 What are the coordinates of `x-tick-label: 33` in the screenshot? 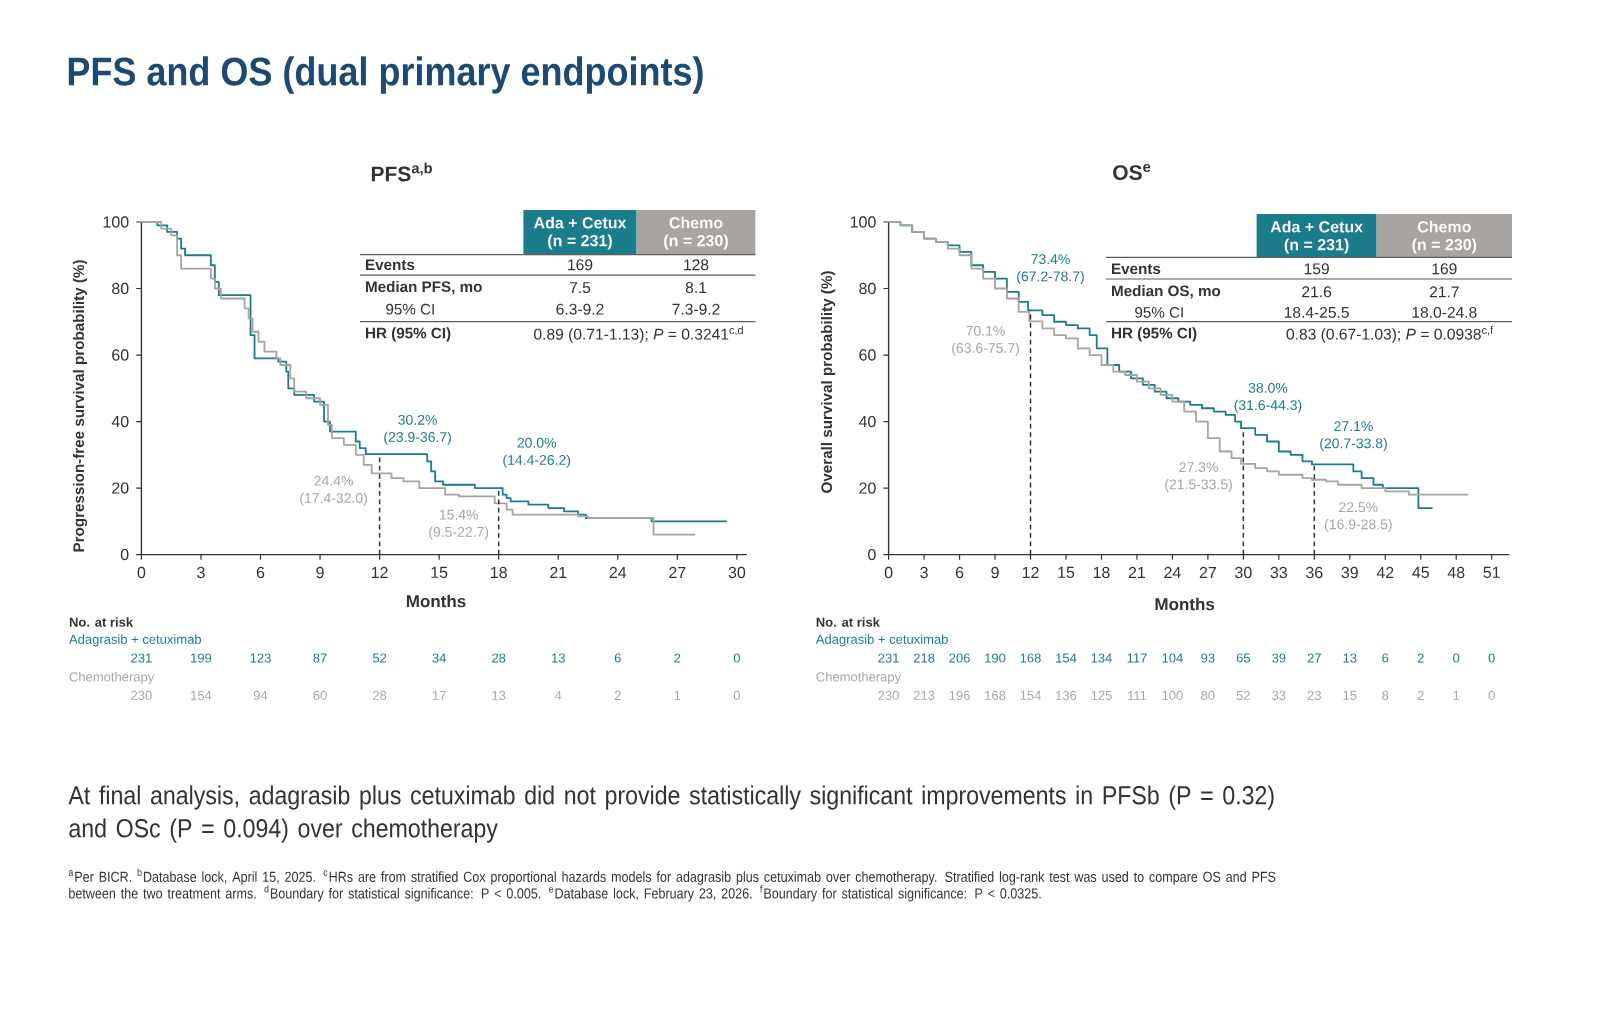 It's located at (1279, 572).